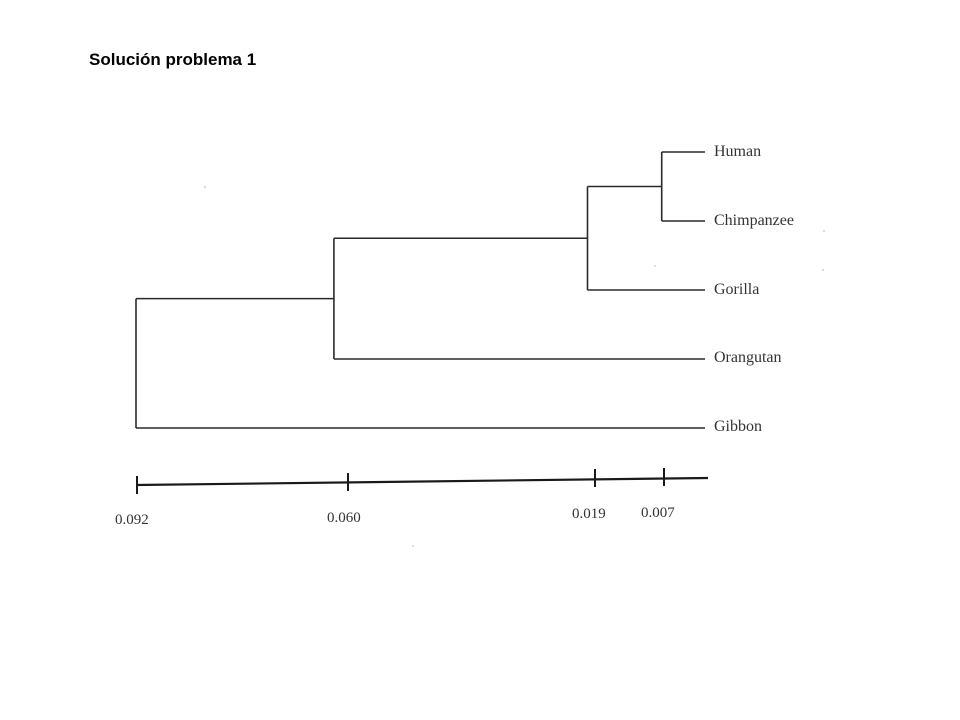  What do you see at coordinates (754, 220) in the screenshot?
I see `leaf-label-chimpanzee: Chimpanzee` at bounding box center [754, 220].